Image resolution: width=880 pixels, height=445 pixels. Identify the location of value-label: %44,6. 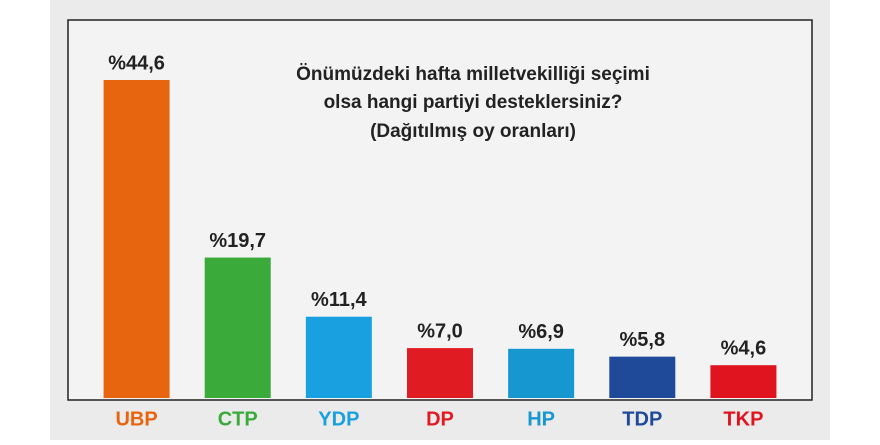
(136, 63).